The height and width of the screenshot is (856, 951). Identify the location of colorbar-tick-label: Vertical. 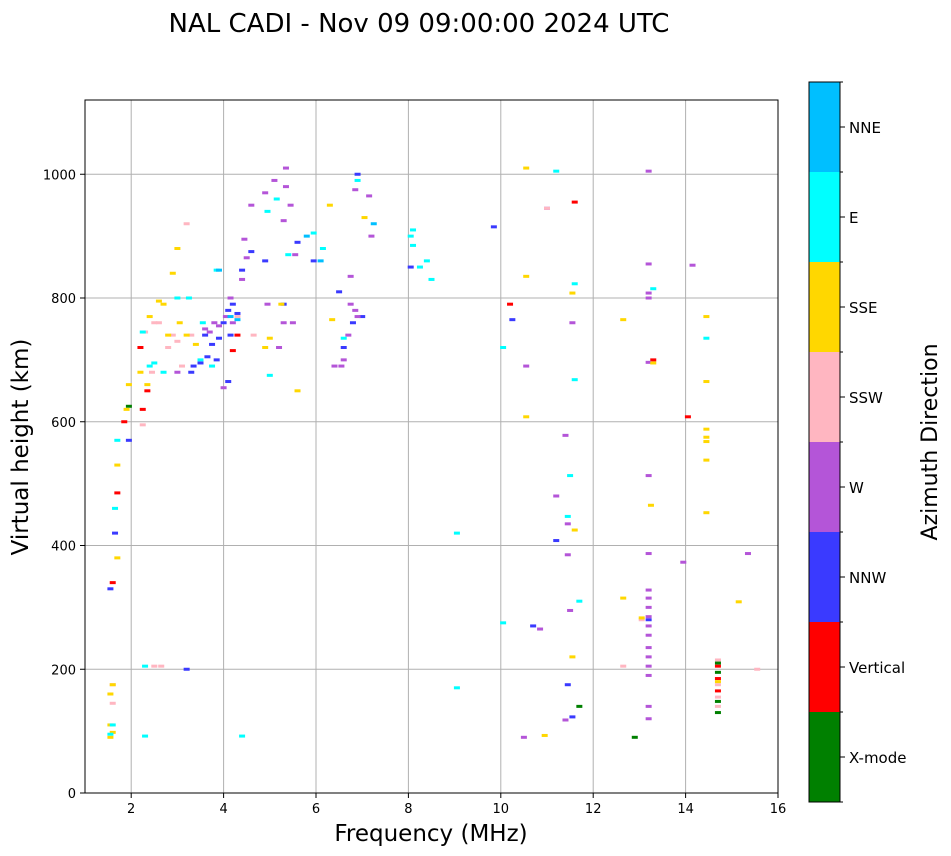
(877, 668).